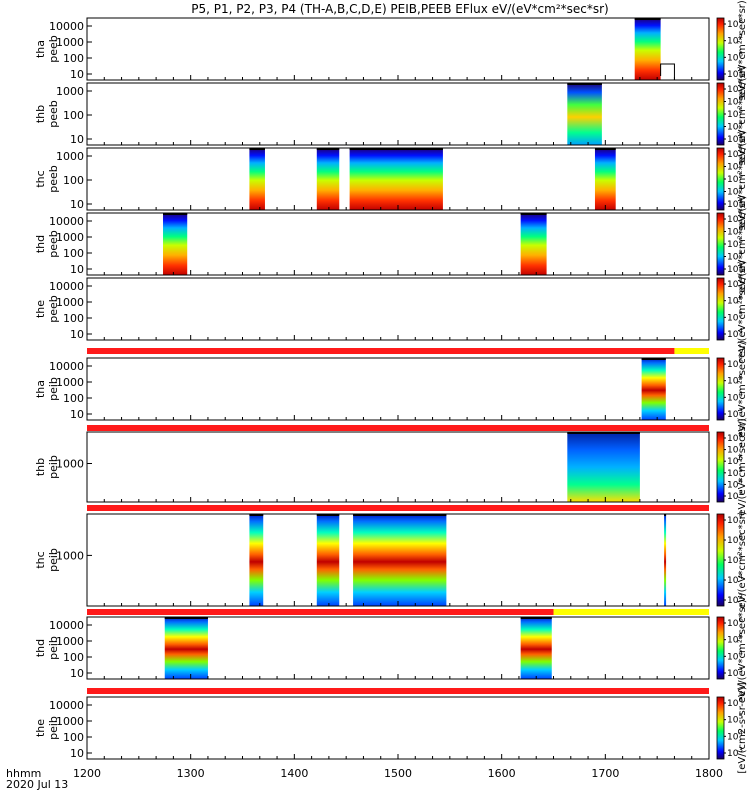 Image resolution: width=750 pixels, height=800 pixels. What do you see at coordinates (53, 309) in the screenshot?
I see `panel-product-label: peeb` at bounding box center [53, 309].